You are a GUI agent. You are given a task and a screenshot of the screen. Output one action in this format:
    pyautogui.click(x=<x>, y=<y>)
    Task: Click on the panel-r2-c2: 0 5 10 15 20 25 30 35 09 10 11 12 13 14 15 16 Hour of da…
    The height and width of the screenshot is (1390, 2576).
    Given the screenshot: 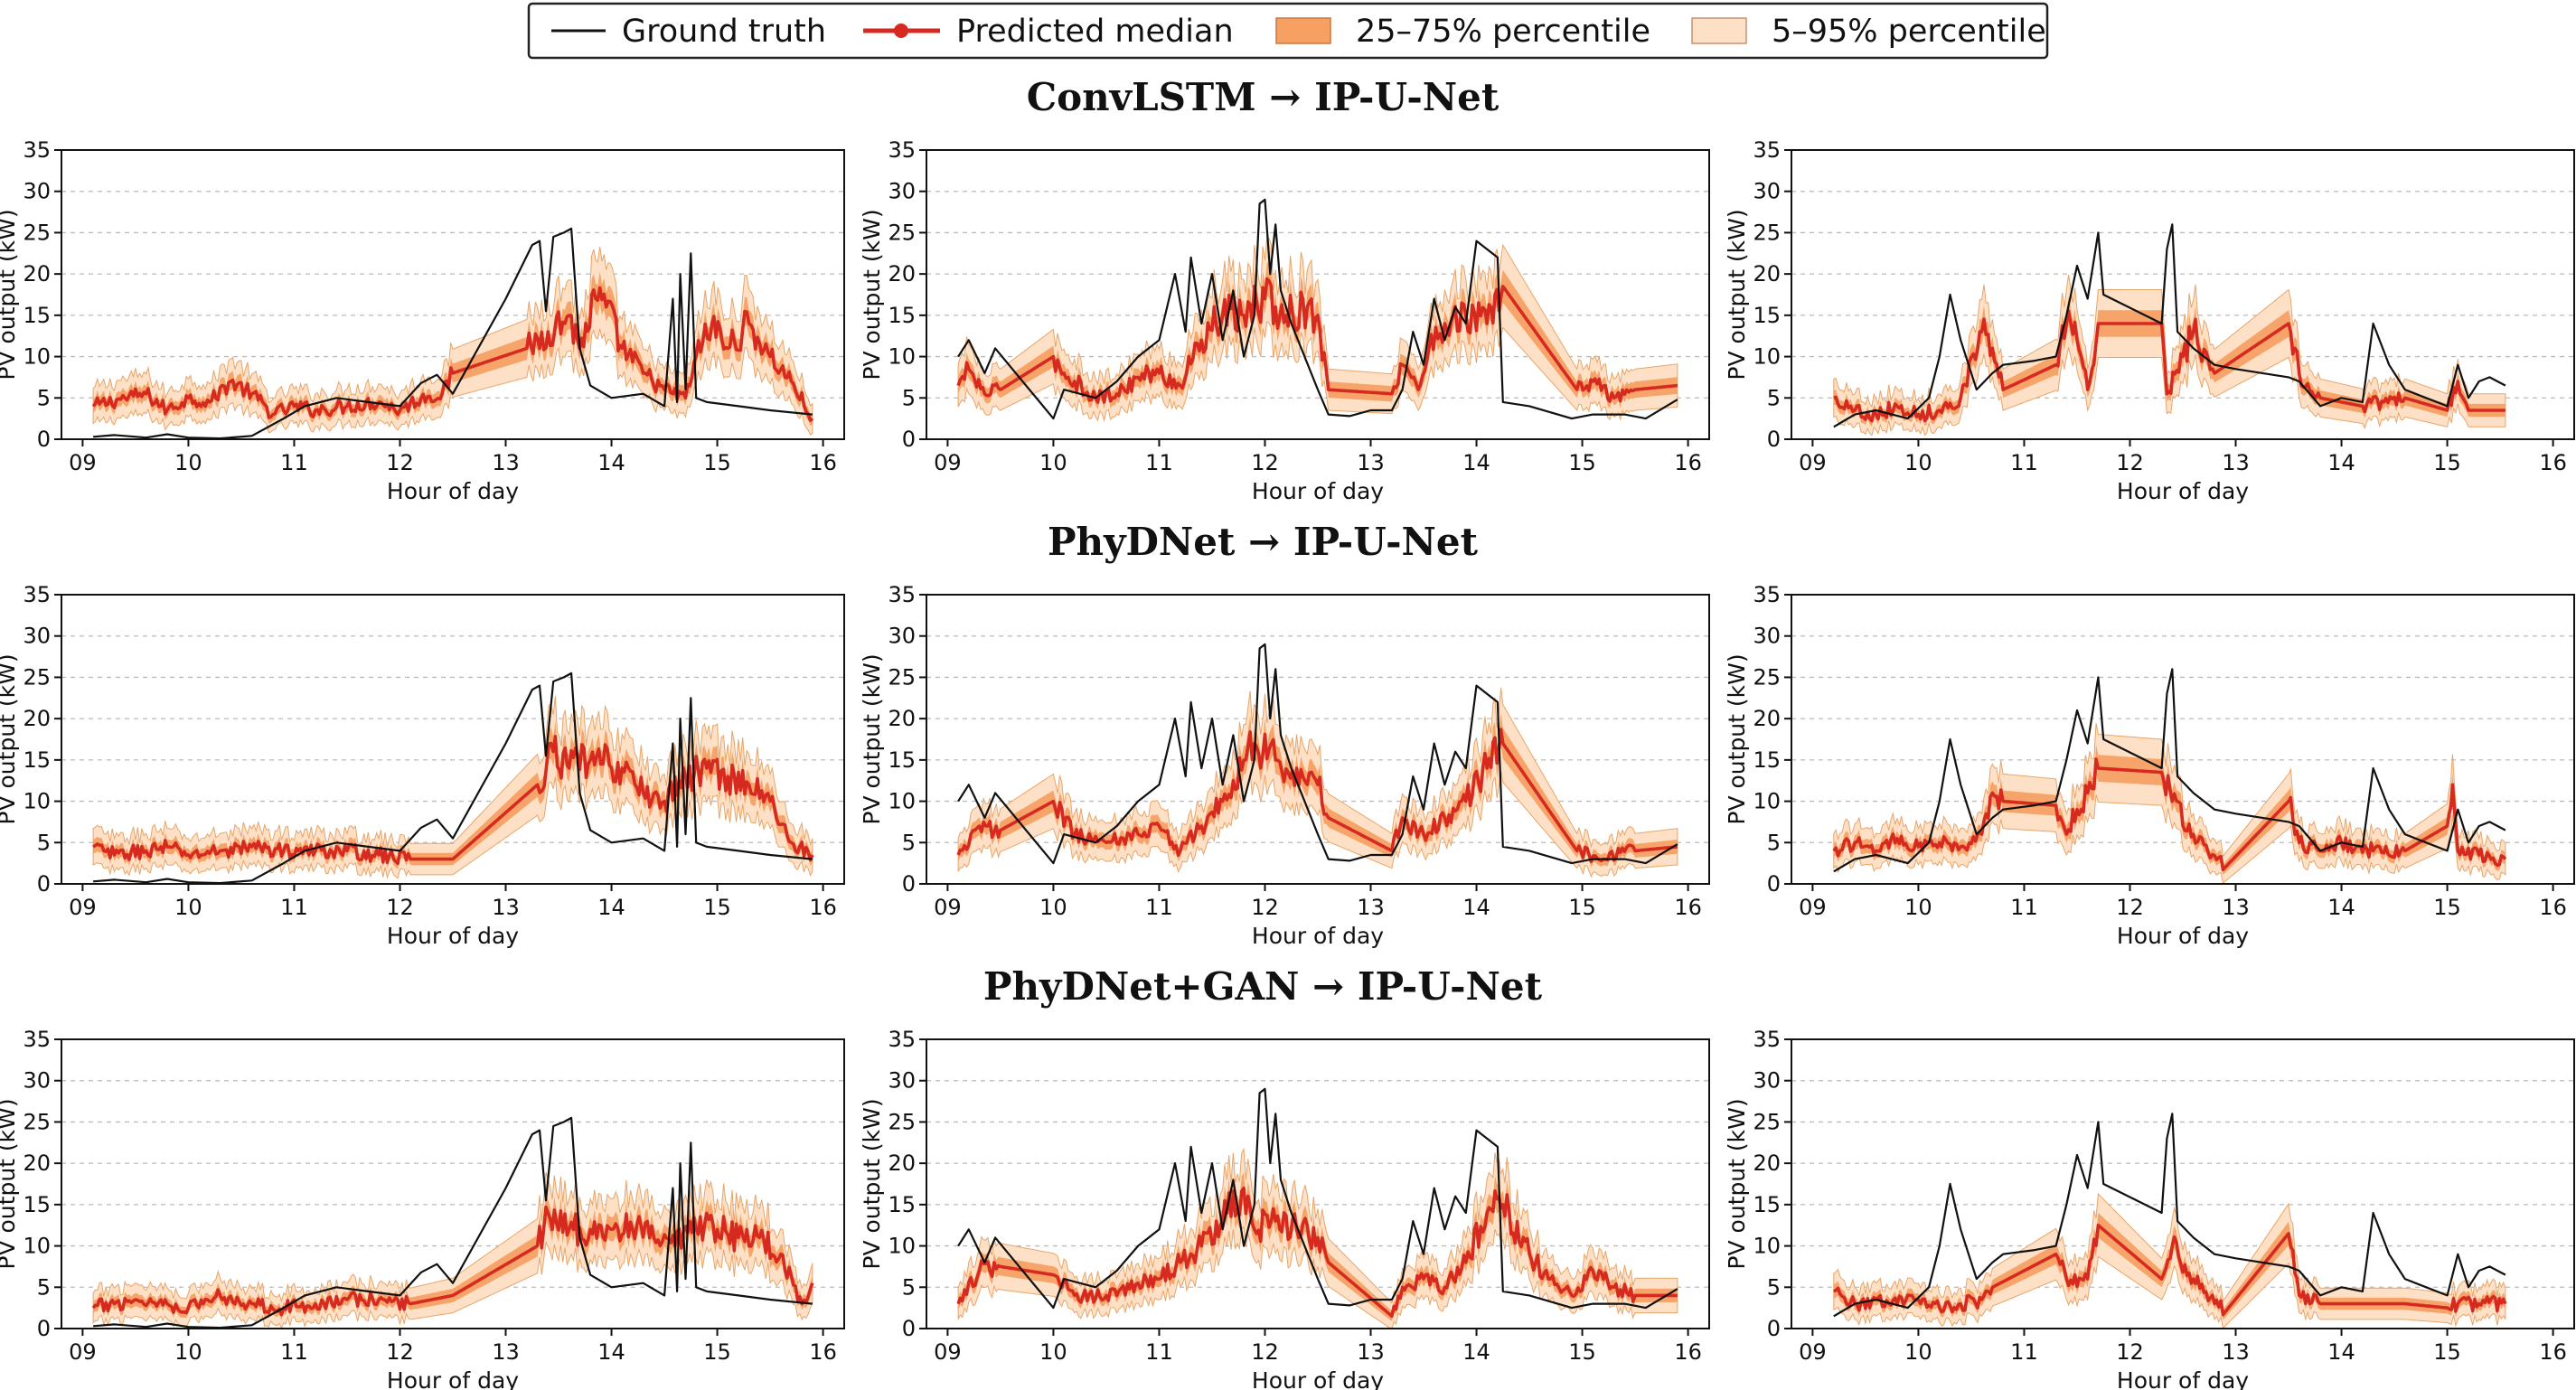 What is the action you would take?
    pyautogui.click(x=1285, y=765)
    